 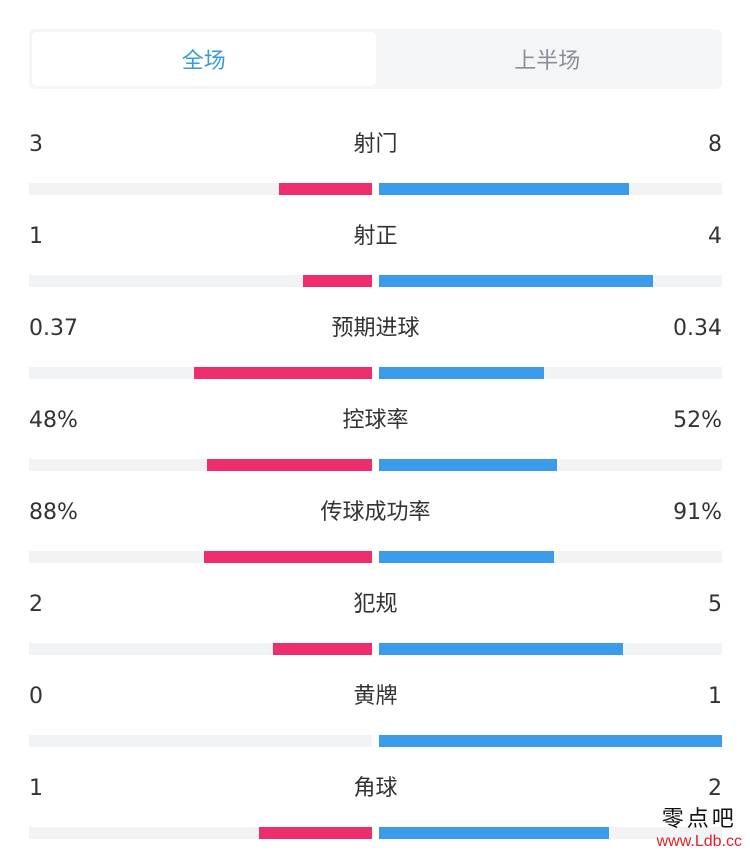 What do you see at coordinates (375, 236) in the screenshot?
I see `stat-label: 射正` at bounding box center [375, 236].